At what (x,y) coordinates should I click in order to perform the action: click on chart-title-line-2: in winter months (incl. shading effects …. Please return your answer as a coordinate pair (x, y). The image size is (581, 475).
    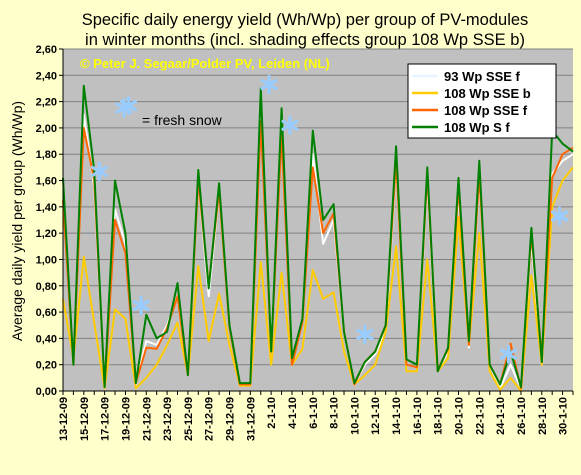
    Looking at the image, I should click on (305, 40).